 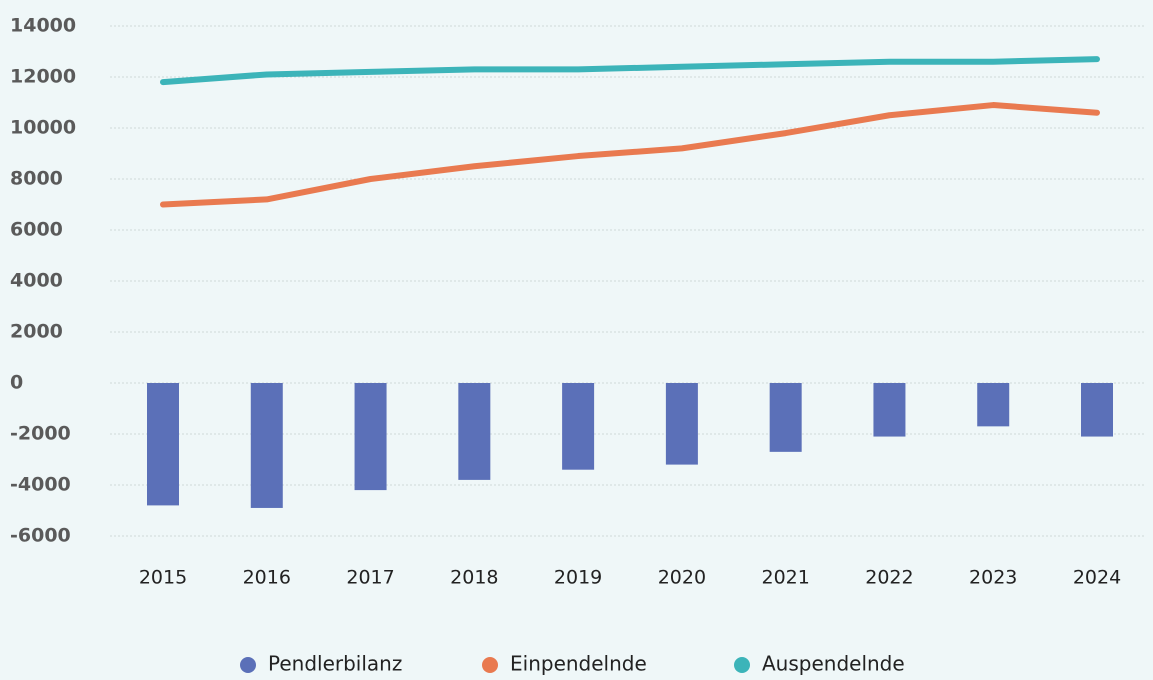 What do you see at coordinates (889, 578) in the screenshot?
I see `x-tick-label: 2022` at bounding box center [889, 578].